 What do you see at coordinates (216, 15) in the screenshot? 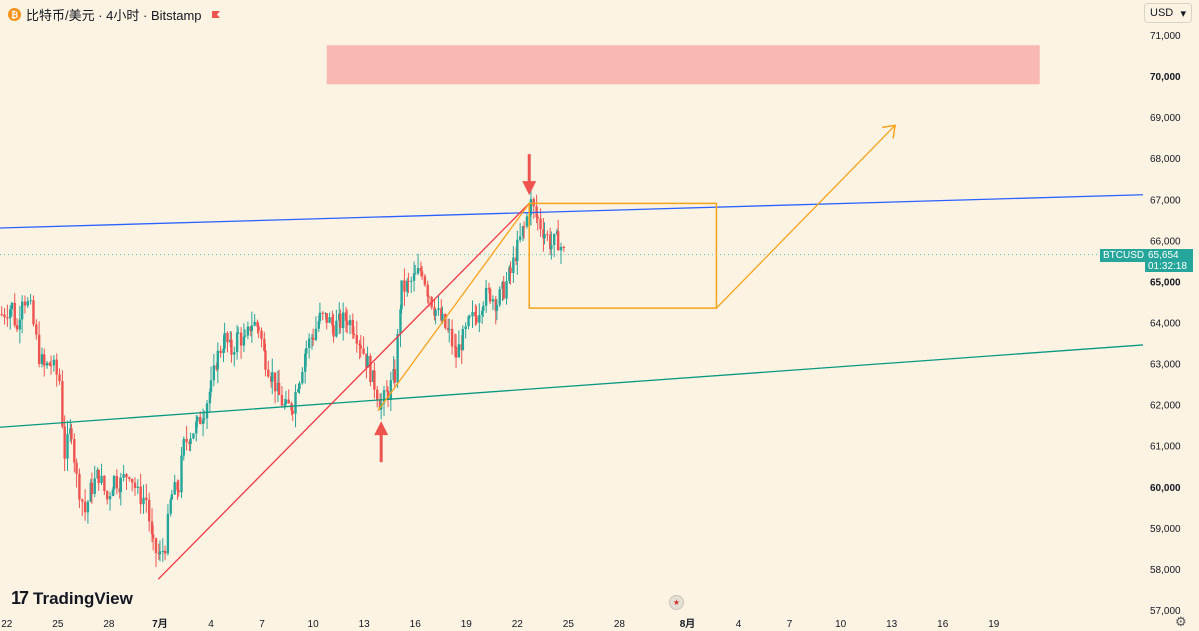
I see `red-flag-icon` at bounding box center [216, 15].